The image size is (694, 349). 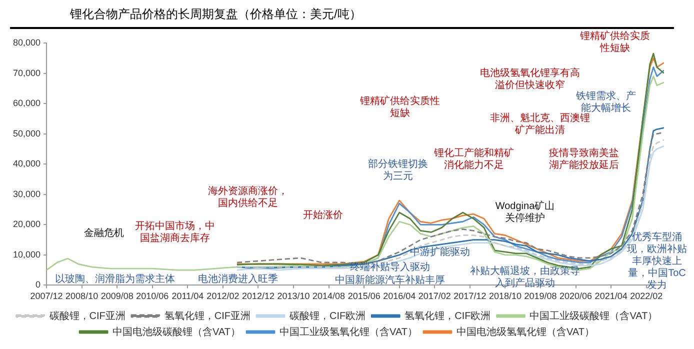 I want to click on legend-label: 碳酸锂，CIF欧洲, so click(x=327, y=316).